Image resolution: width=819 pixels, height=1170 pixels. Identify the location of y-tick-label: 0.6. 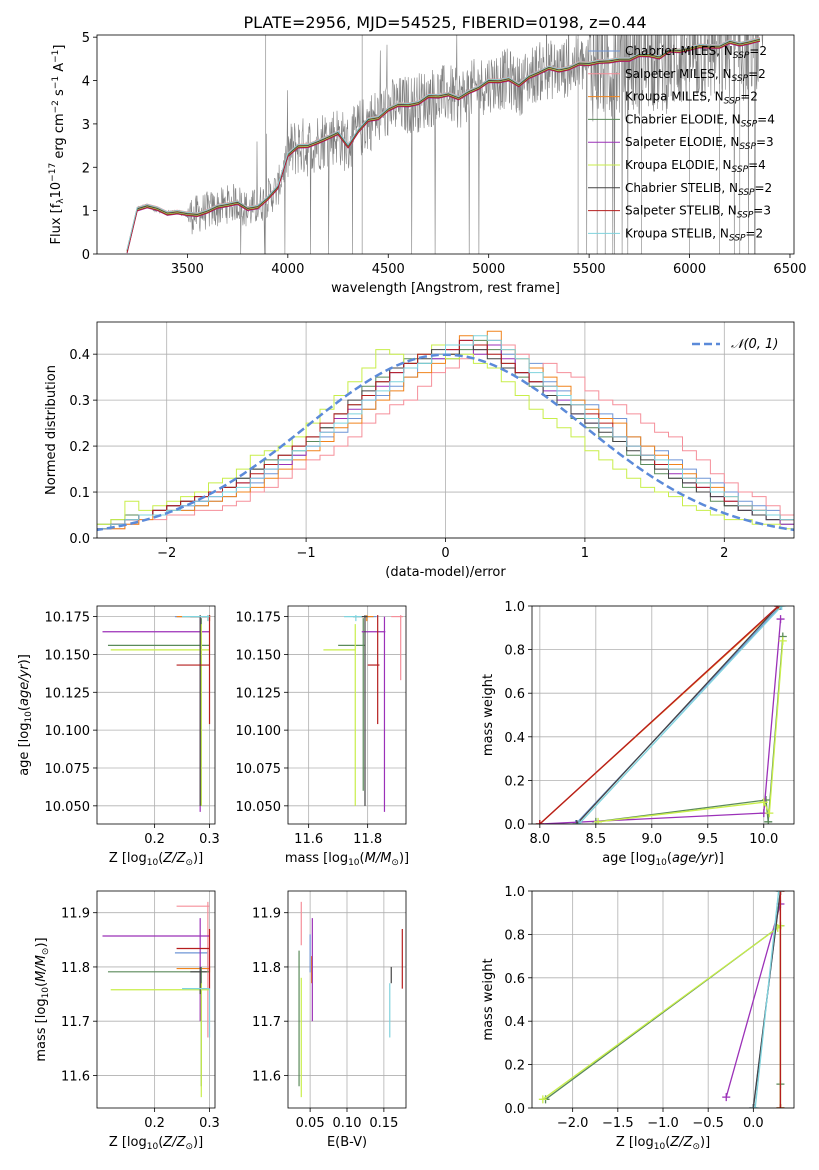
(514, 694).